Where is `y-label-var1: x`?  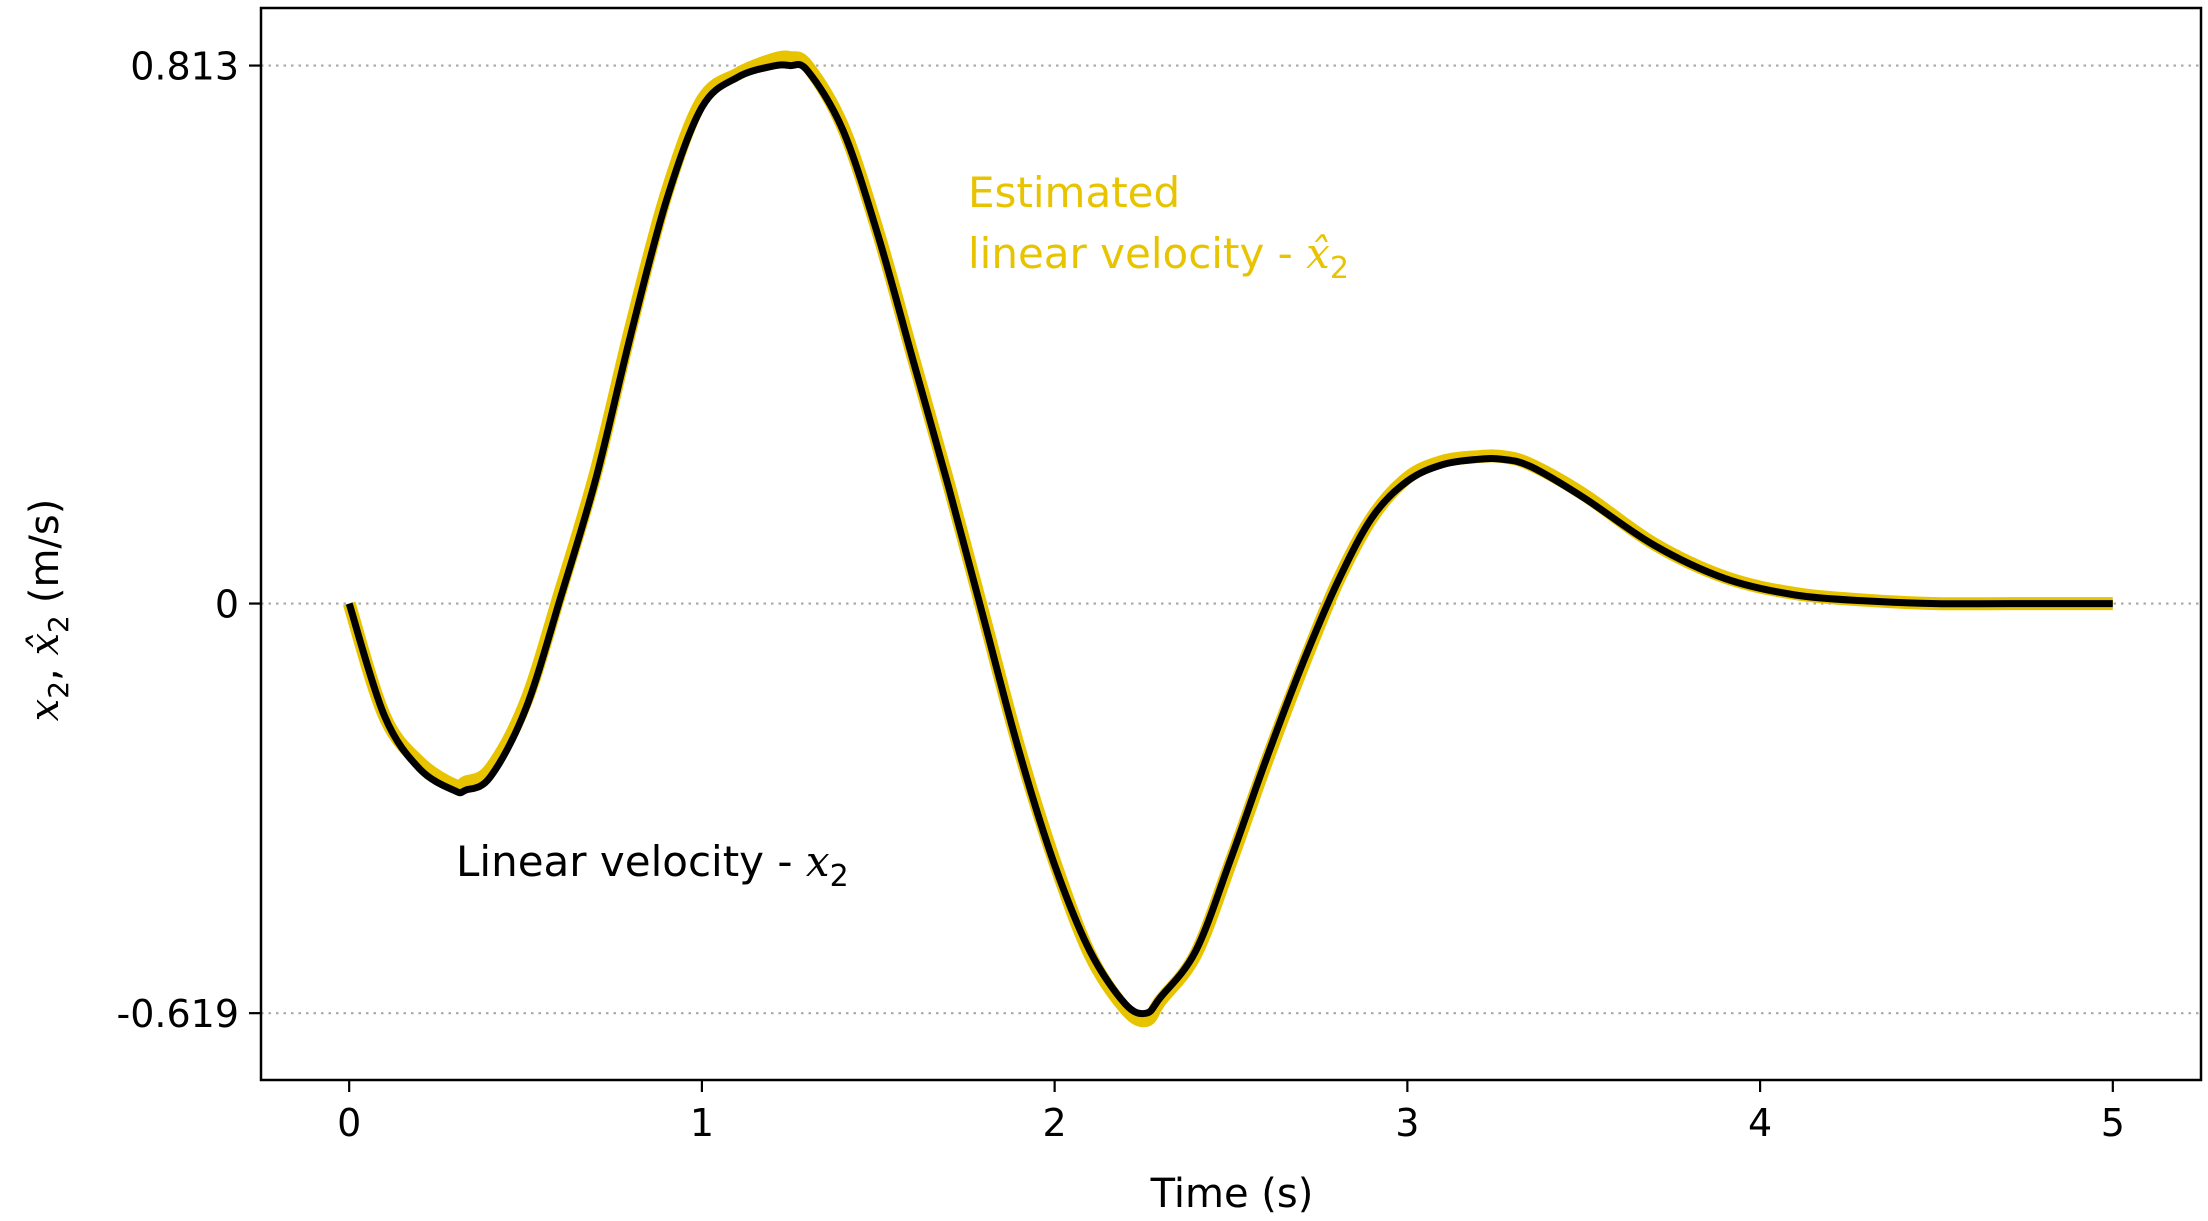 y-label-var1: x is located at coordinates (45, 710).